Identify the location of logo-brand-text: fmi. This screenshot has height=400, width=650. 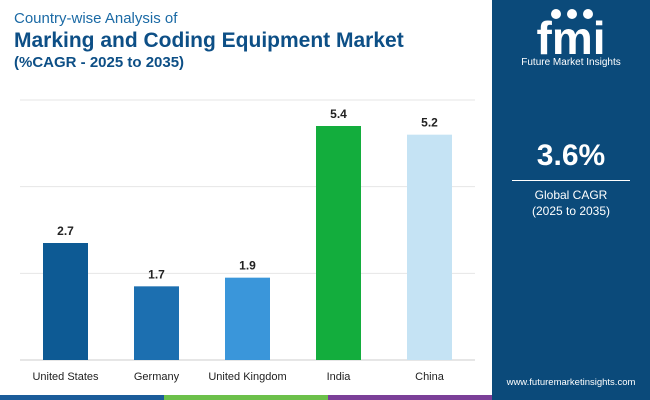
(571, 38).